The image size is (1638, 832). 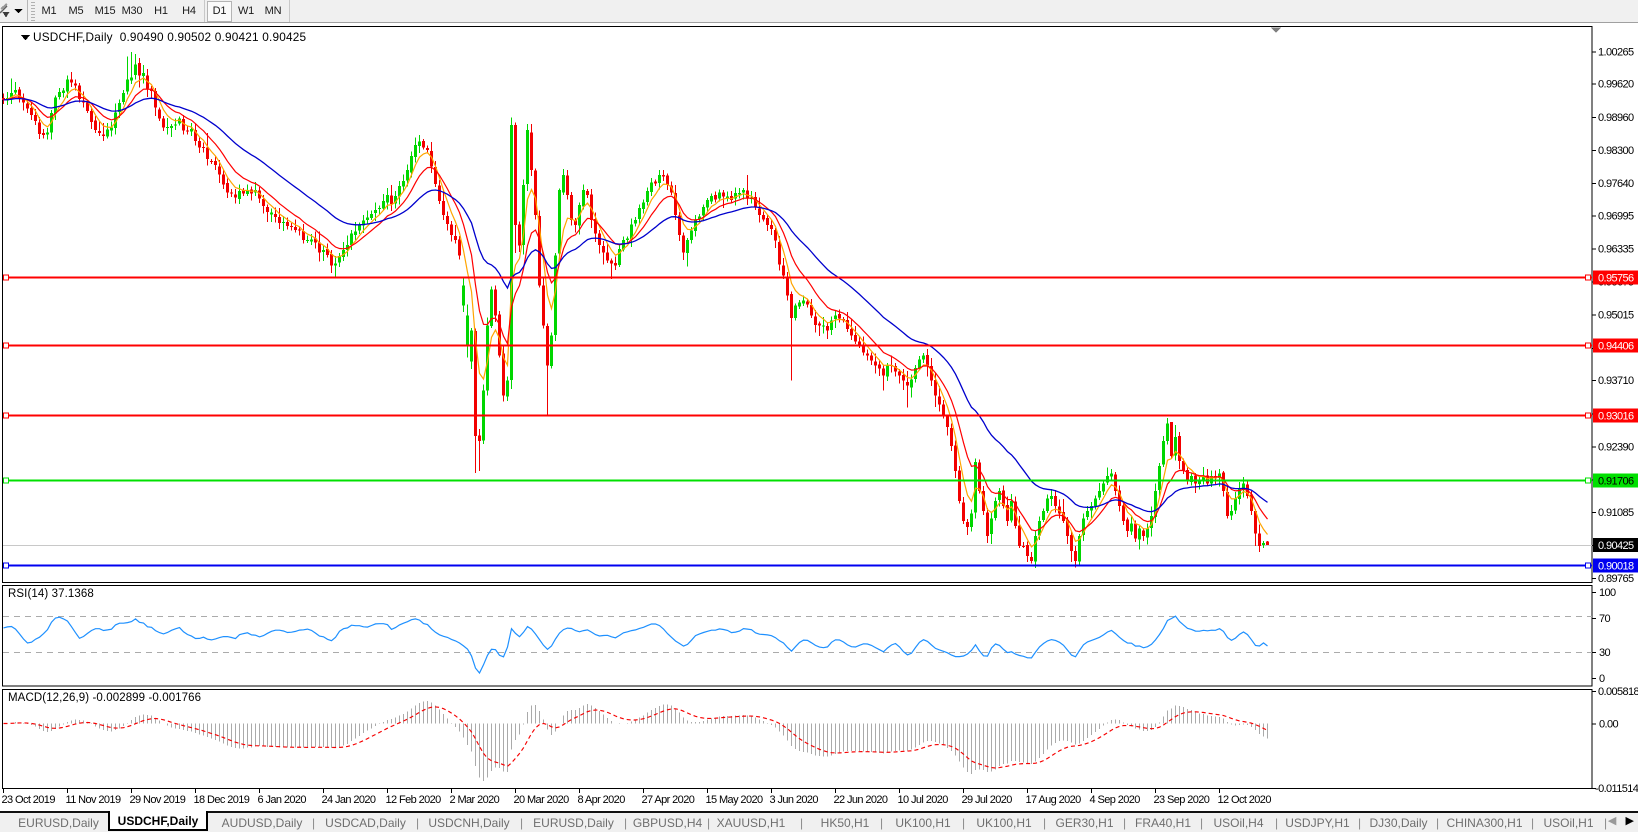 What do you see at coordinates (1616, 151) in the screenshot?
I see `svg-text: 0.98300` at bounding box center [1616, 151].